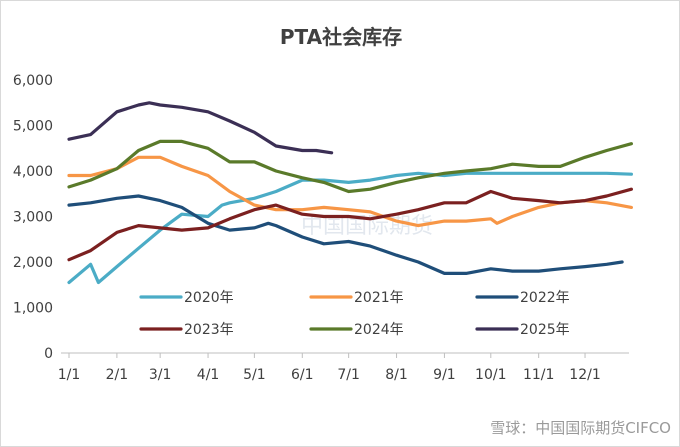 This screenshot has width=680, height=447. Describe the element at coordinates (33, 218) in the screenshot. I see `y-tick-label: 3,000` at that location.